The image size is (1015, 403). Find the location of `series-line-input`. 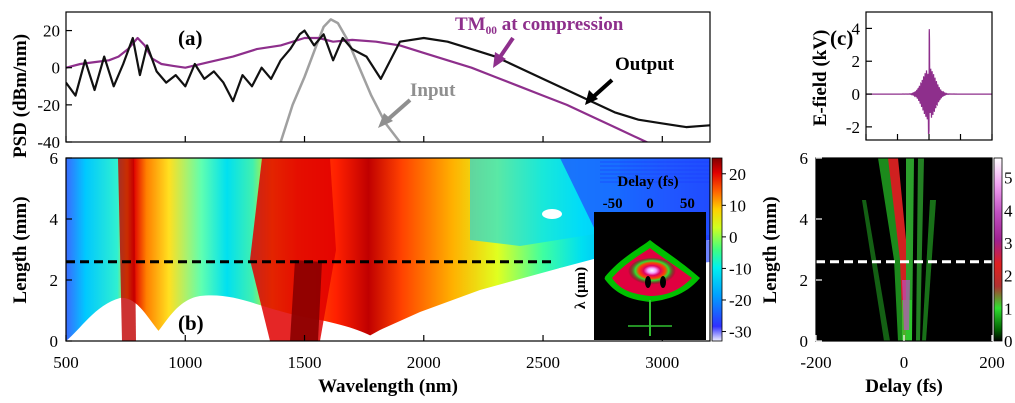

series-line-input is located at coordinates (340, 80).